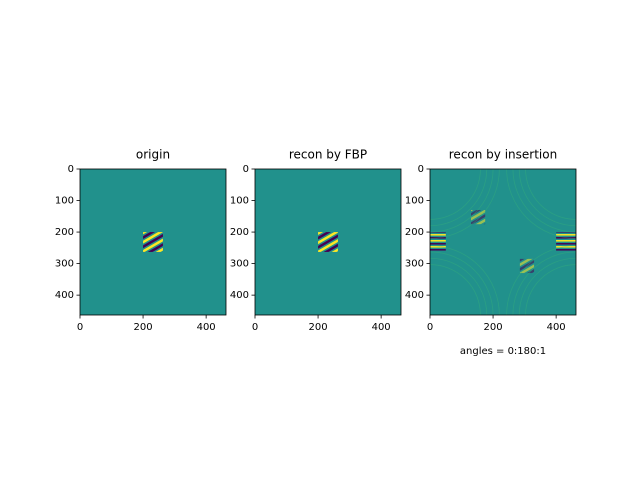  What do you see at coordinates (503, 155) in the screenshot?
I see `axes-title: recon by insertion` at bounding box center [503, 155].